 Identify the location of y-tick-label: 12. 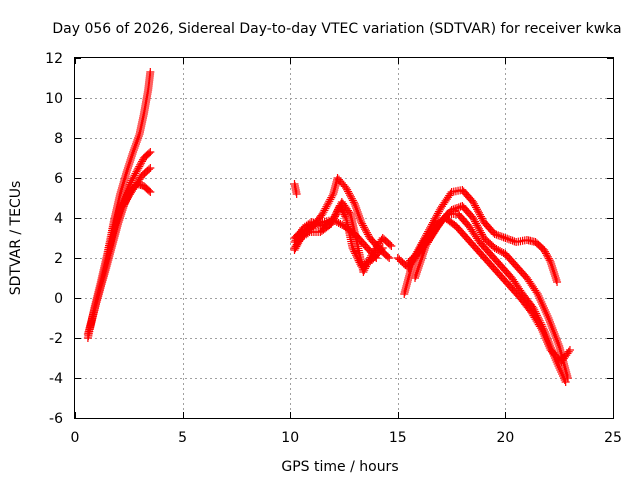
(54, 59).